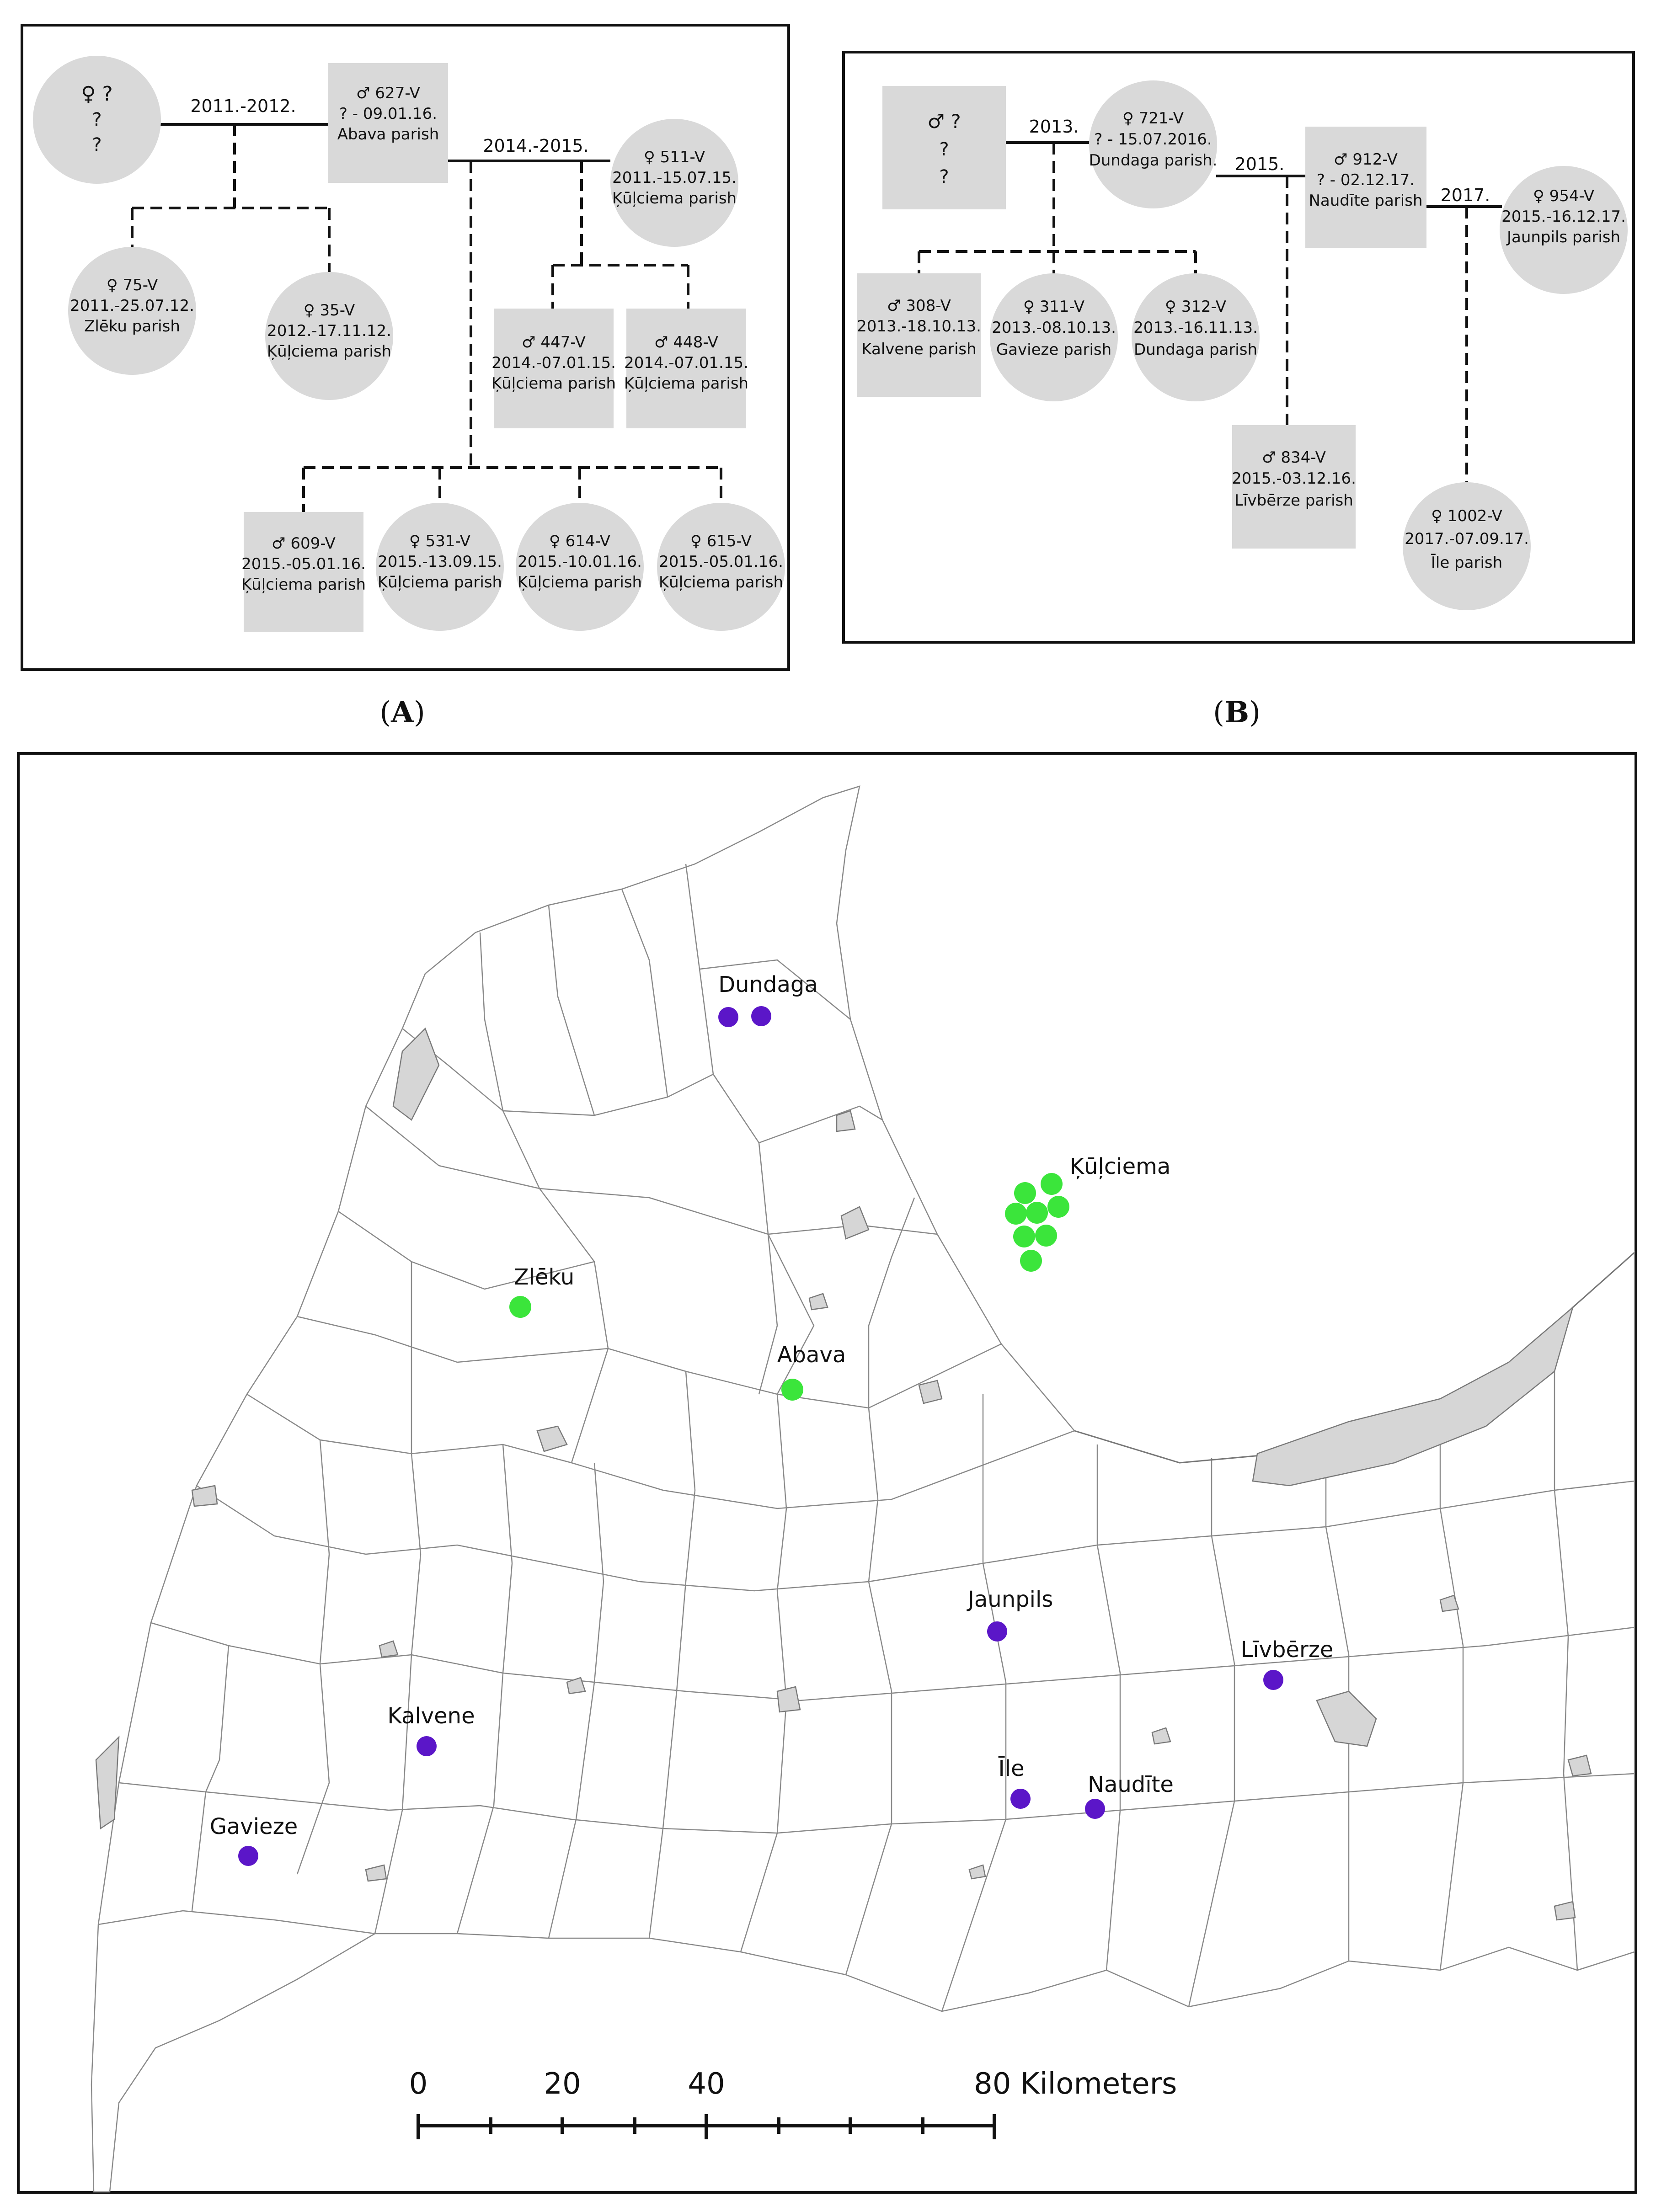  Describe the element at coordinates (674, 178) in the screenshot. I see `svg-text: 2011.-15.07.15.` at that location.